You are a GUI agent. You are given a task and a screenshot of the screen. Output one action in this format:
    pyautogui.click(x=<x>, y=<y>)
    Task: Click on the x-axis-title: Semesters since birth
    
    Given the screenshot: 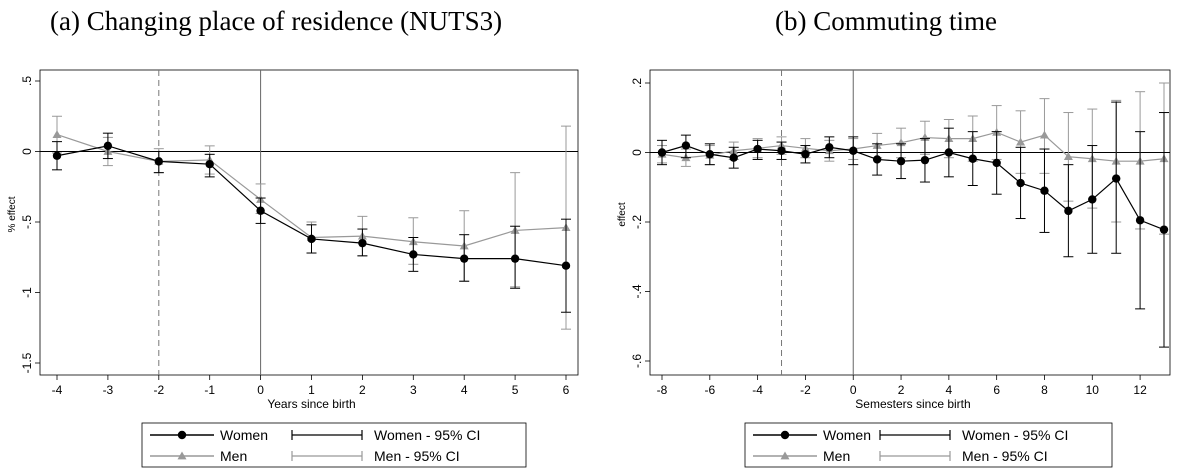 What is the action you would take?
    pyautogui.click(x=912, y=404)
    